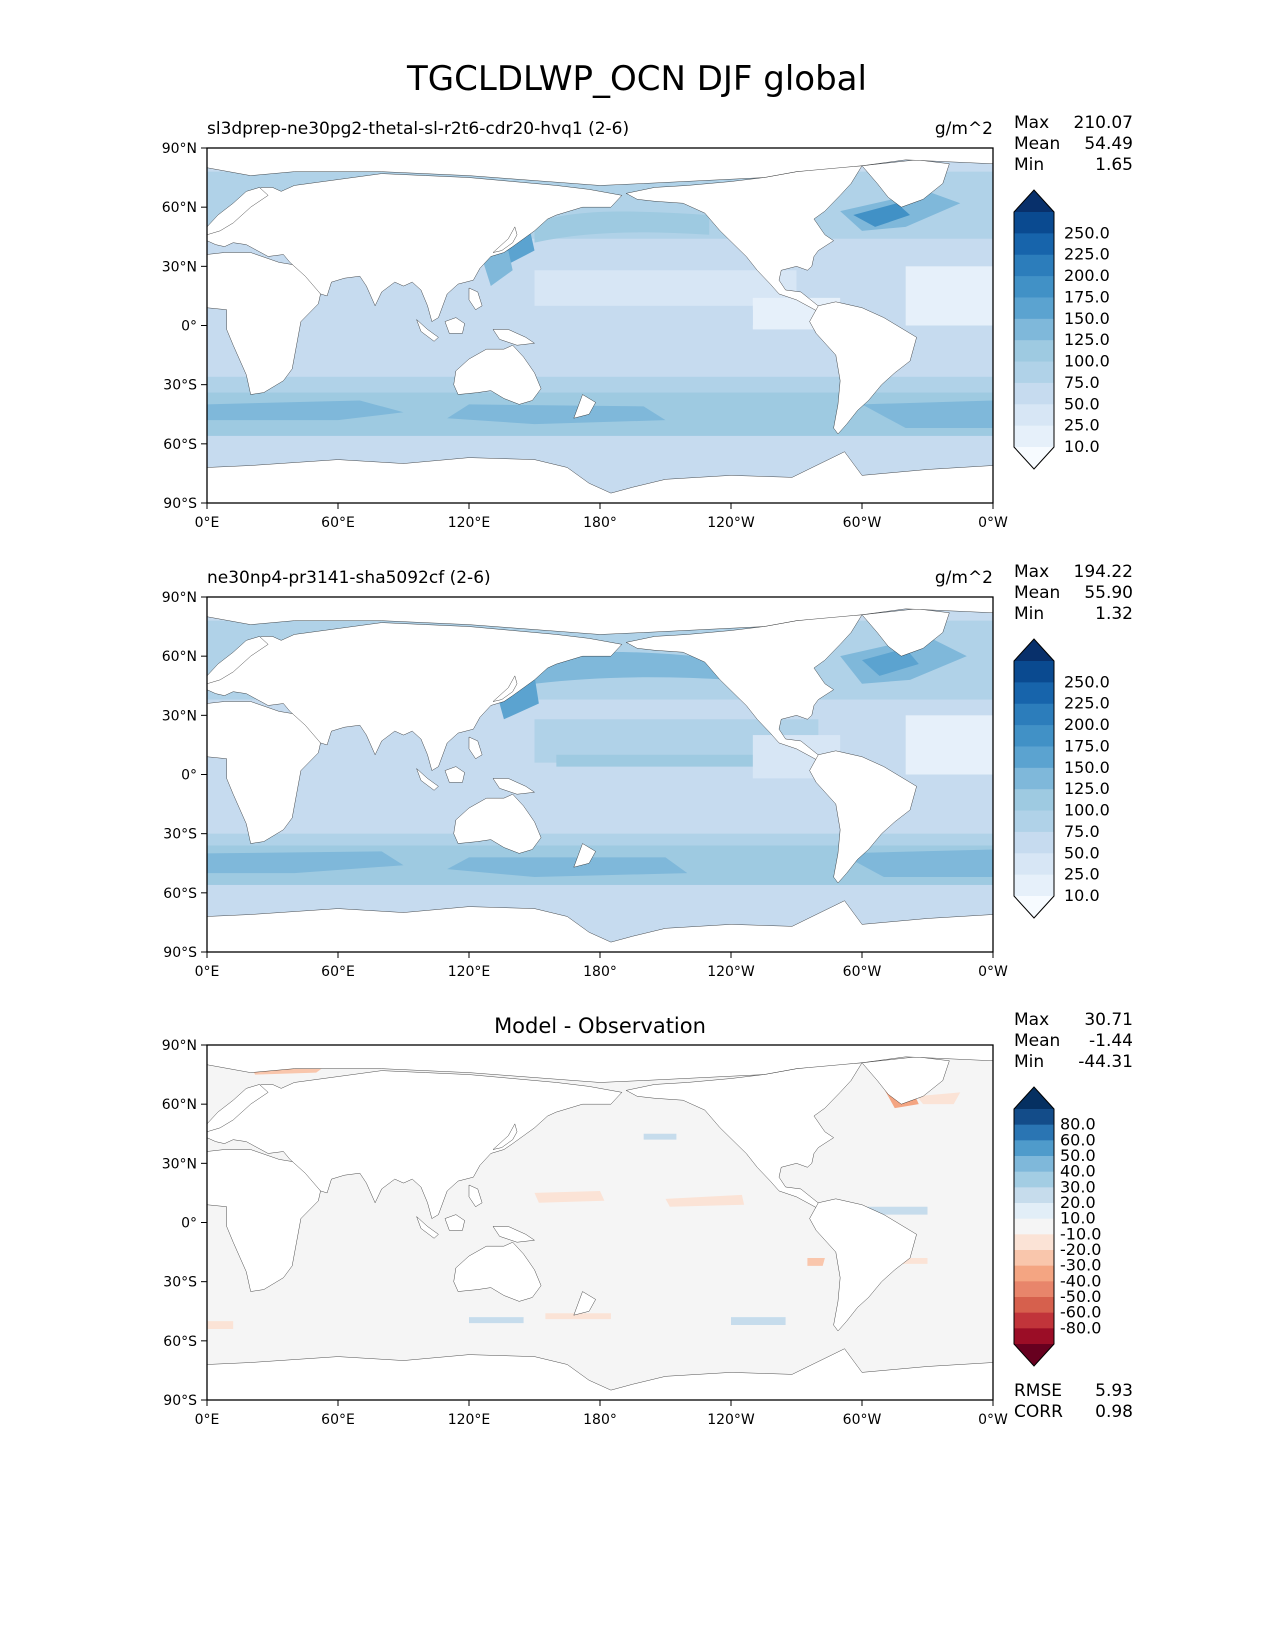 Image resolution: width=1275 pixels, height=1650 pixels. I want to click on colorbar-tick-label: 30.0, so click(1078, 1186).